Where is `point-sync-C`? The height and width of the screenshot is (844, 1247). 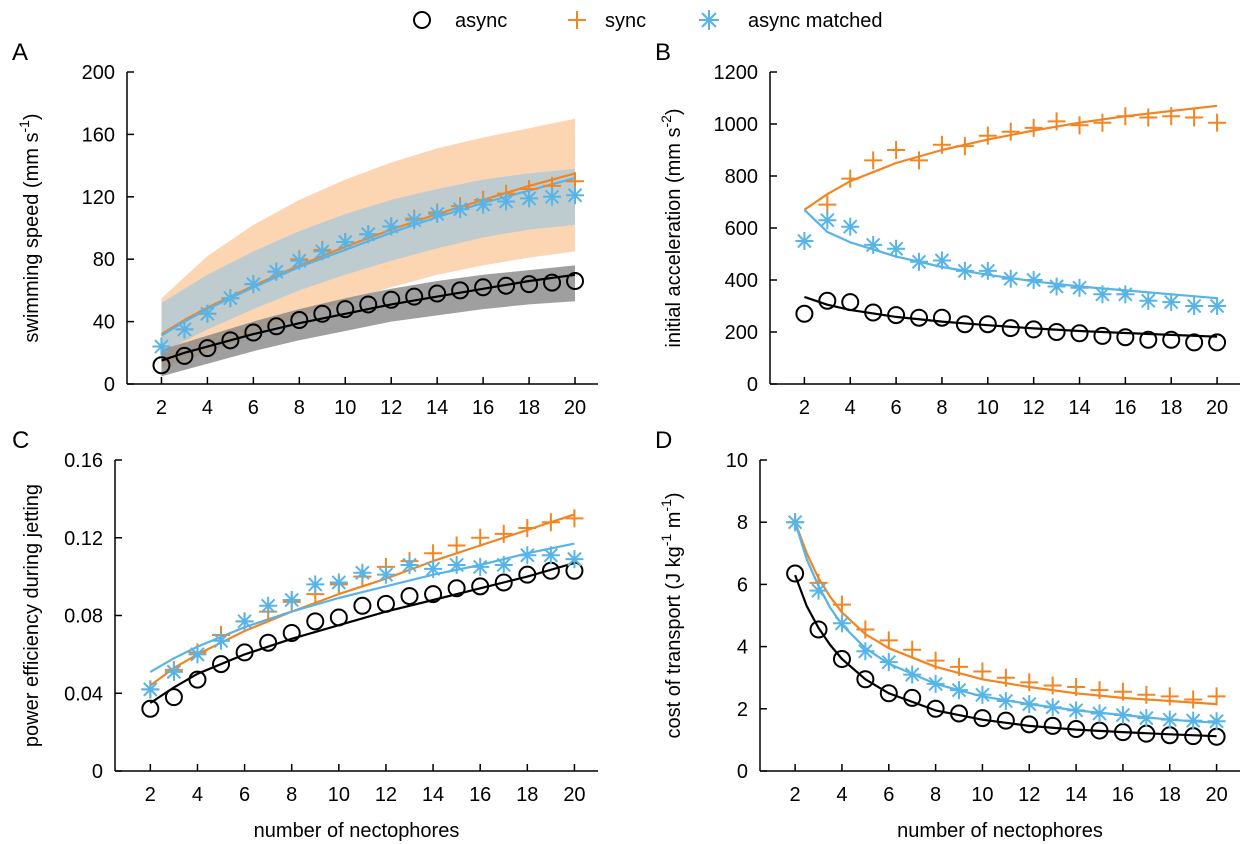 point-sync-C is located at coordinates (456, 545).